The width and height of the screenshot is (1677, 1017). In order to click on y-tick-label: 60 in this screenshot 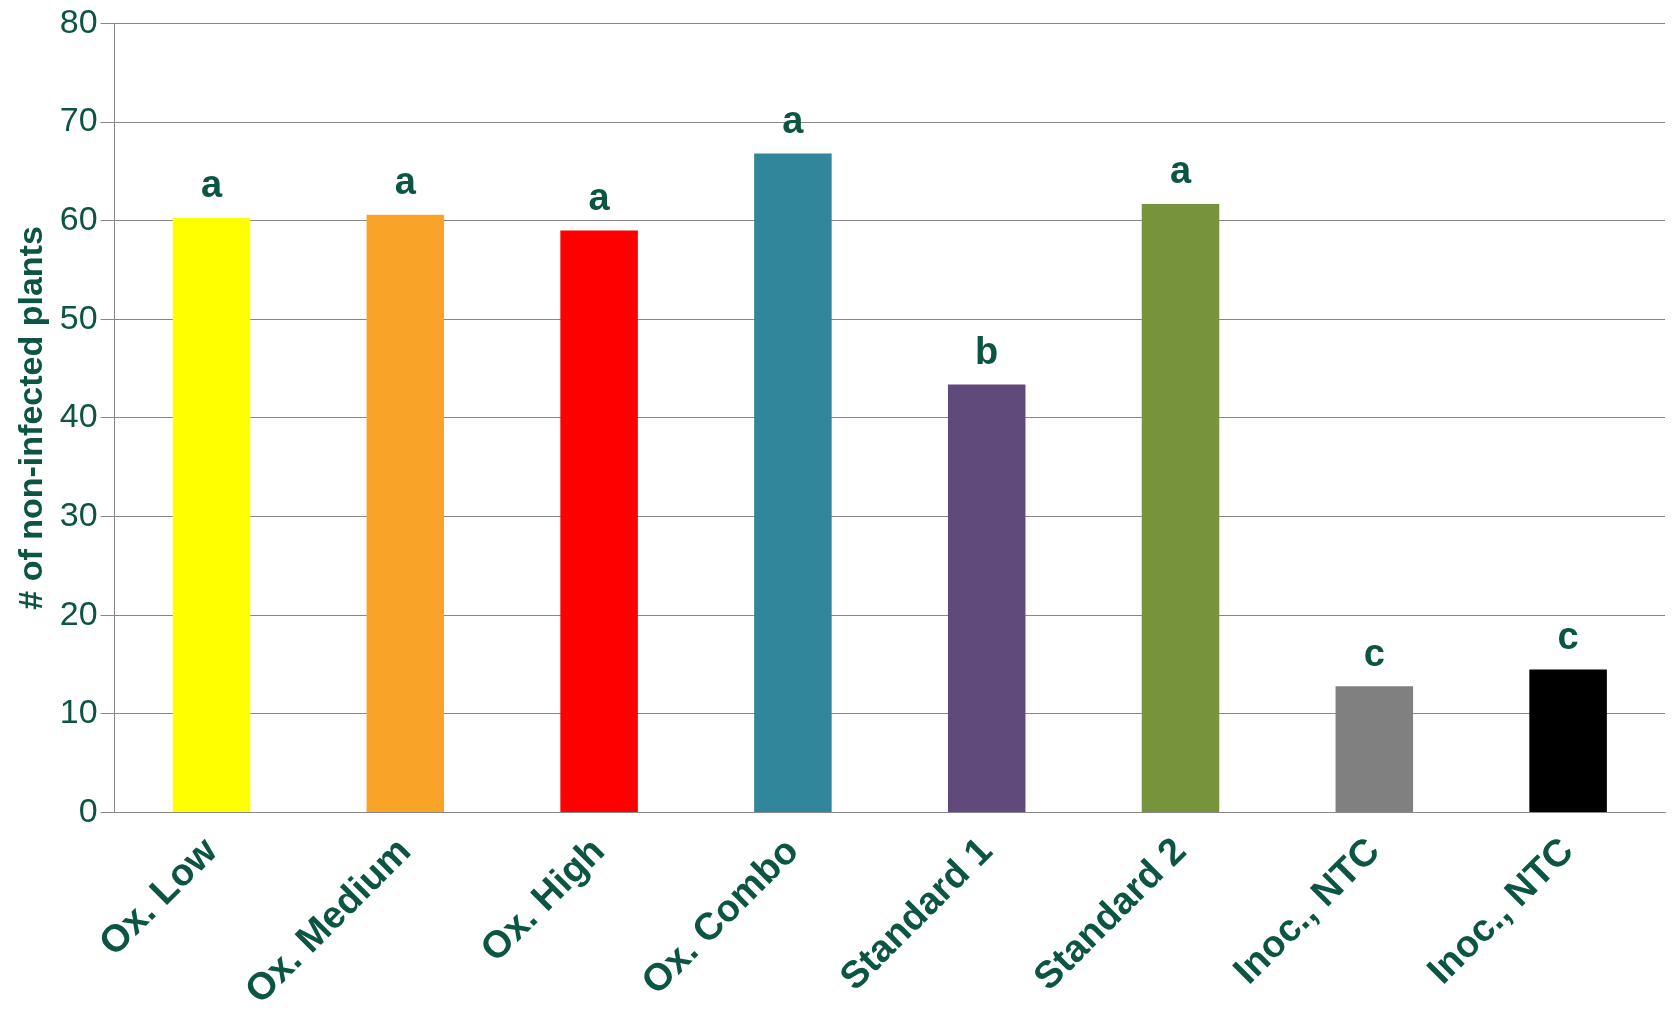, I will do `click(78, 218)`.